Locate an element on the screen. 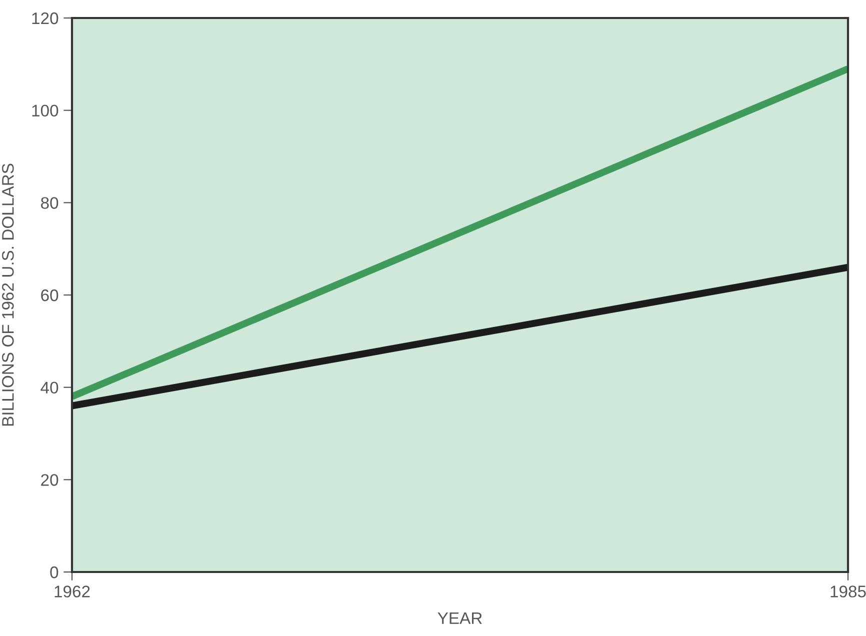 The image size is (866, 636). x-axis-title: YEAR is located at coordinates (460, 618).